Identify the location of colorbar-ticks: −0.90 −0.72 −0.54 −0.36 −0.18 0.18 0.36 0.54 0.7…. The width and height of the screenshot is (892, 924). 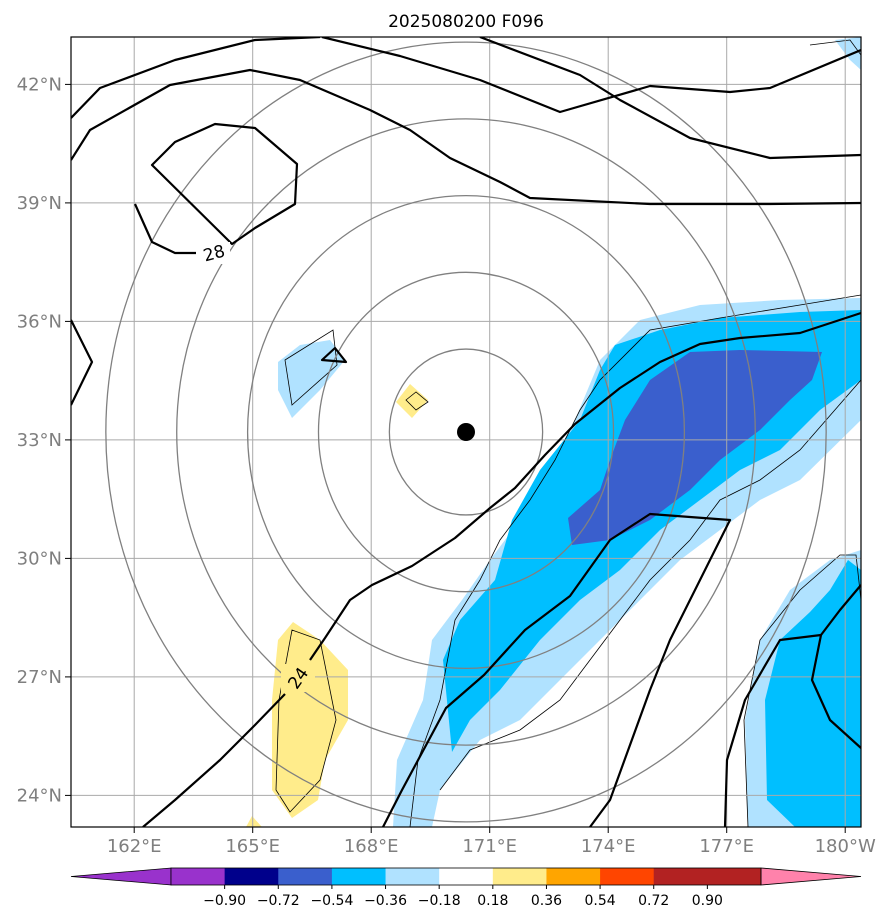
(463, 897).